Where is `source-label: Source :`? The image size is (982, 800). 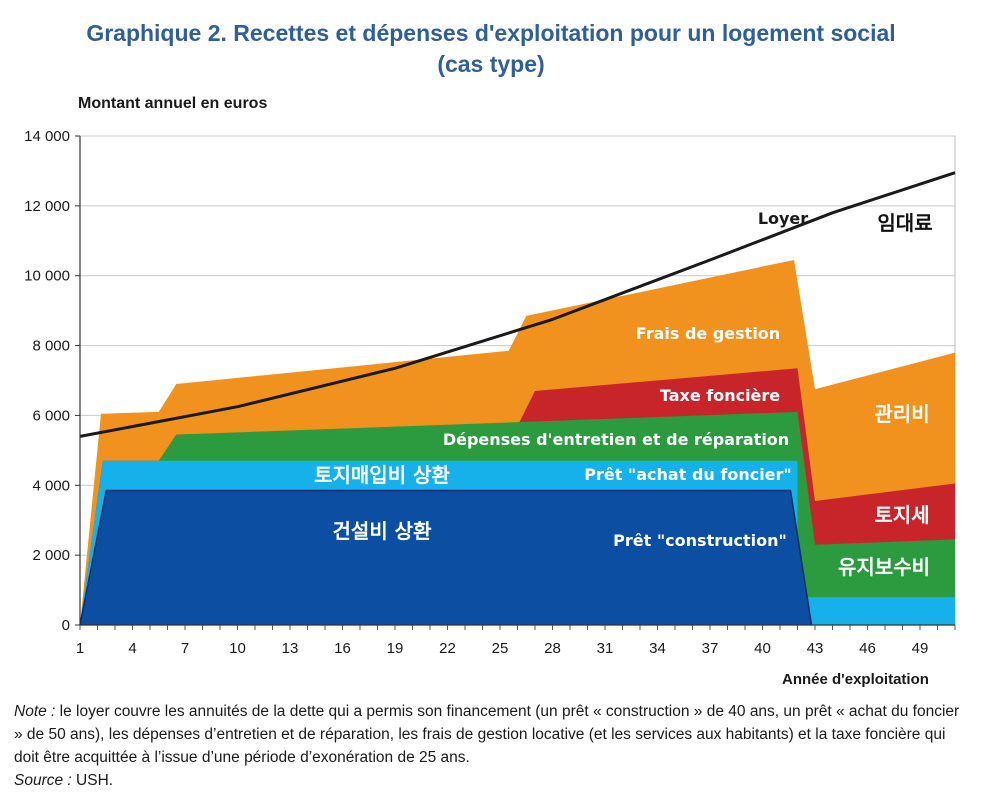
source-label: Source : is located at coordinates (43, 780).